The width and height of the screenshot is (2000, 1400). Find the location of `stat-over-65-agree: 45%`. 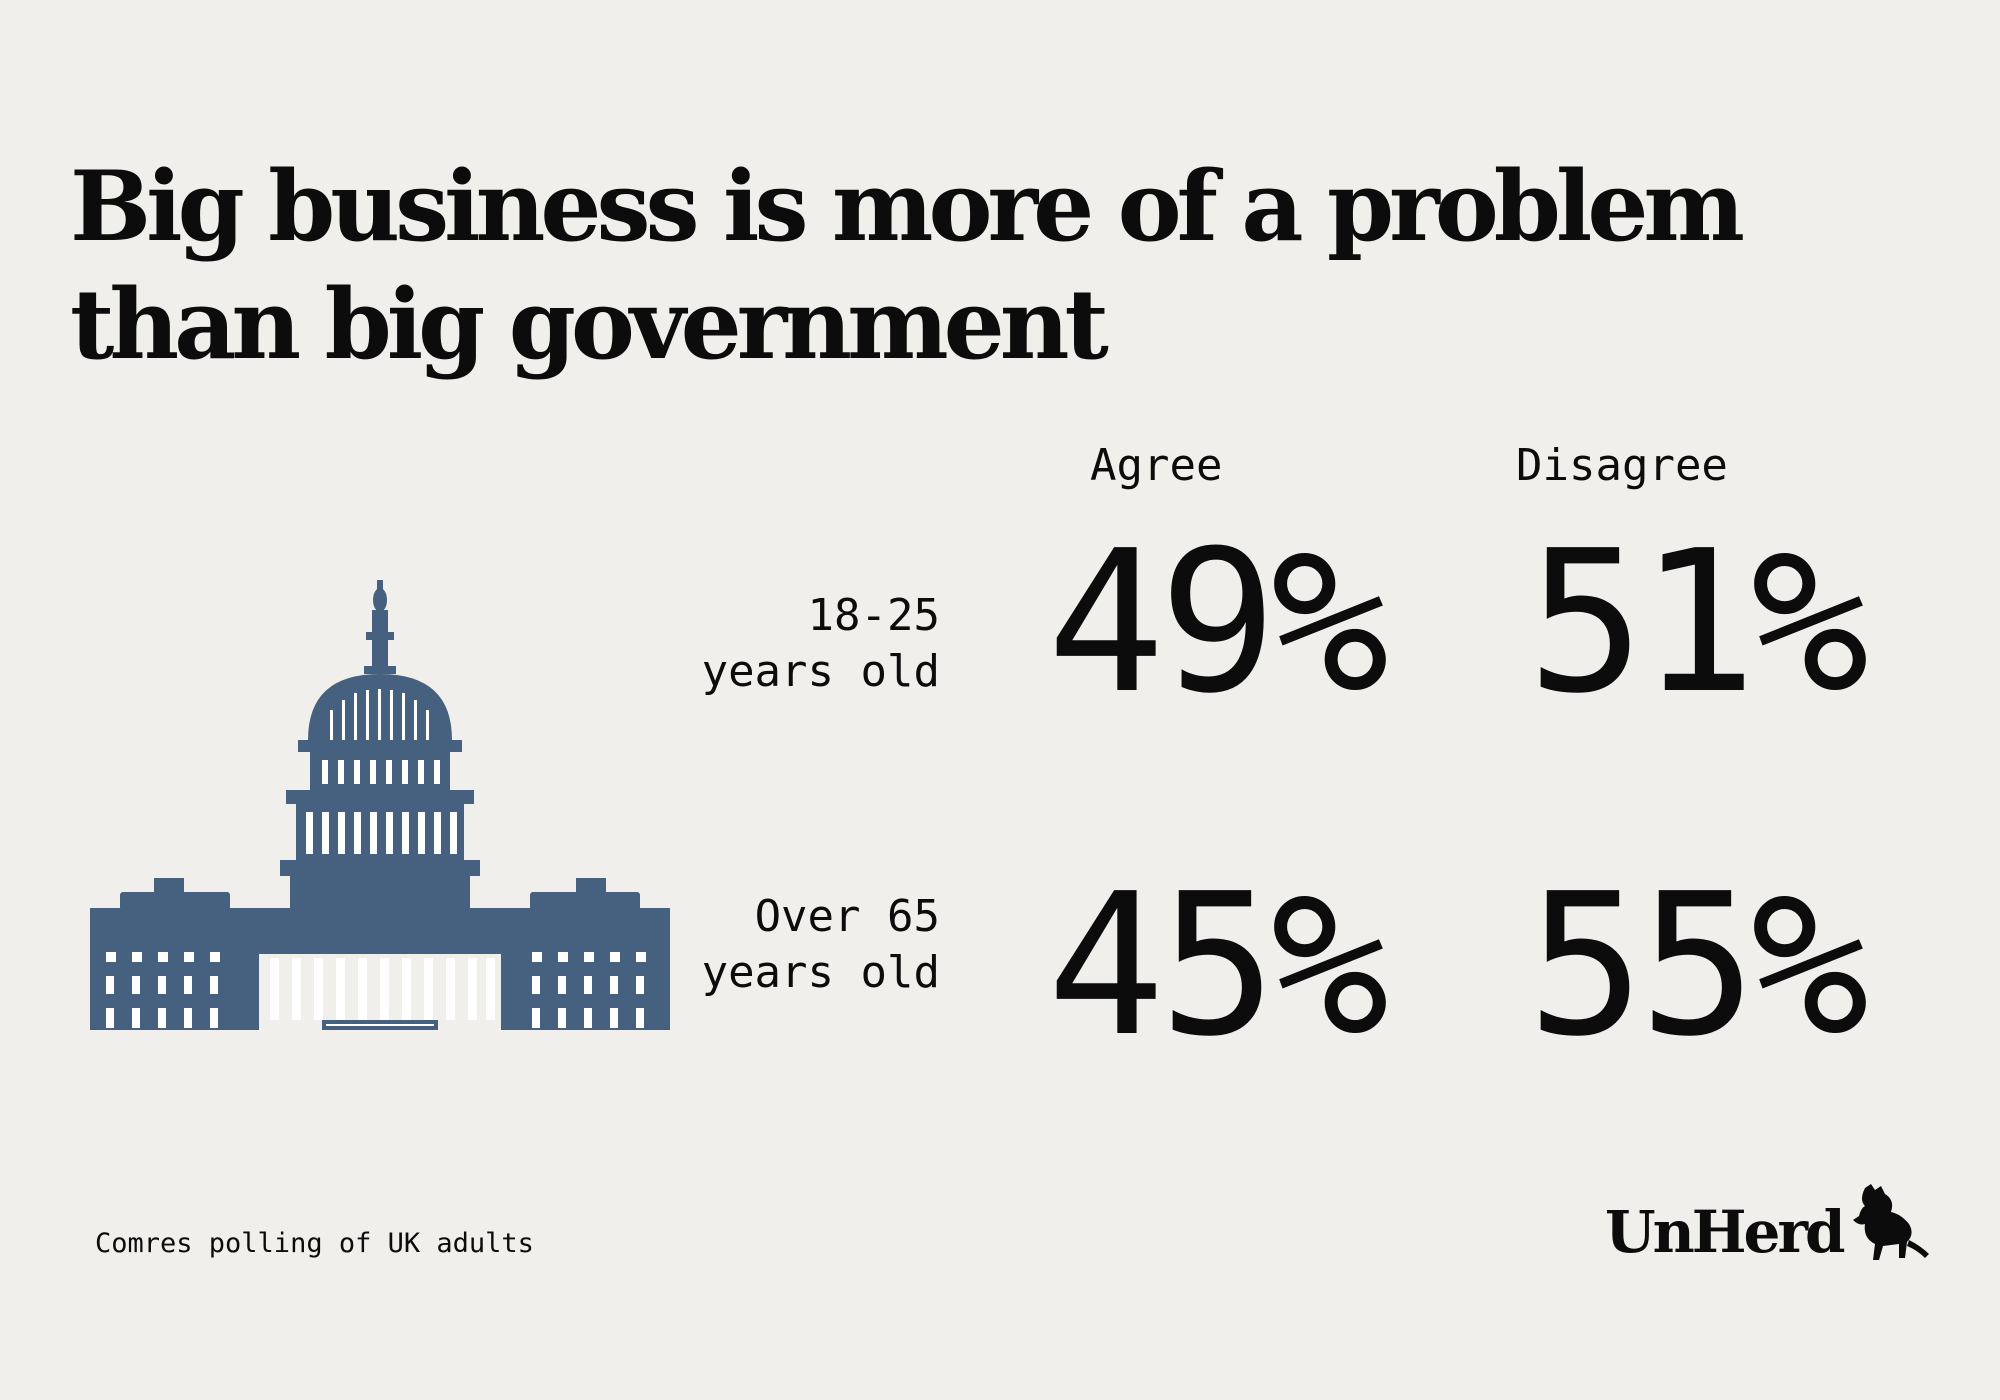

stat-over-65-agree: 45% is located at coordinates (1217, 966).